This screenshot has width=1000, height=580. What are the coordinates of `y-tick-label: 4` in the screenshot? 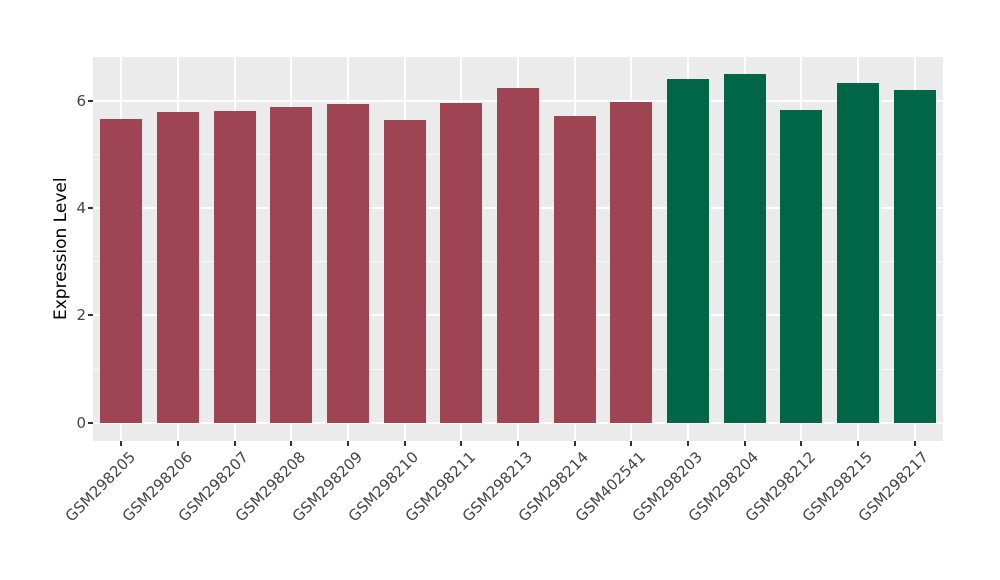 It's located at (81, 207).